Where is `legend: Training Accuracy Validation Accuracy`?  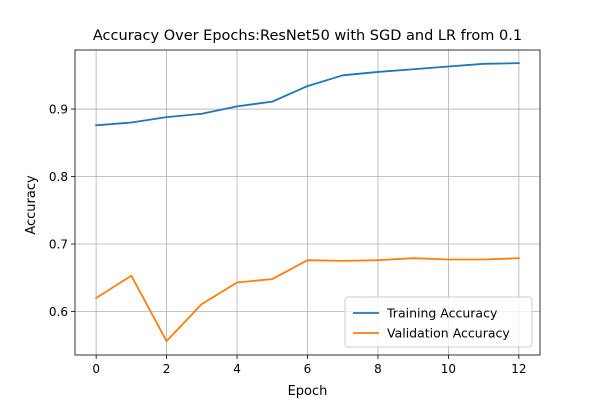
legend: Training Accuracy Validation Accuracy is located at coordinates (438, 322).